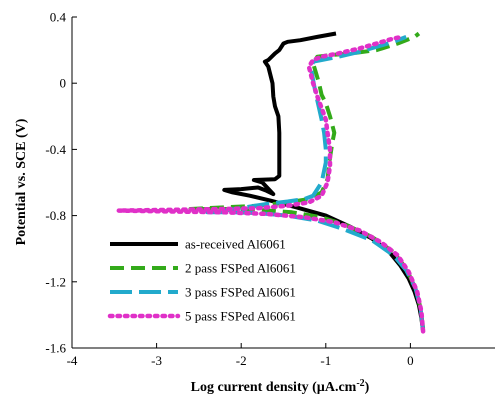 This screenshot has height=398, width=495. I want to click on y-tick-label: -1.6, so click(55, 348).